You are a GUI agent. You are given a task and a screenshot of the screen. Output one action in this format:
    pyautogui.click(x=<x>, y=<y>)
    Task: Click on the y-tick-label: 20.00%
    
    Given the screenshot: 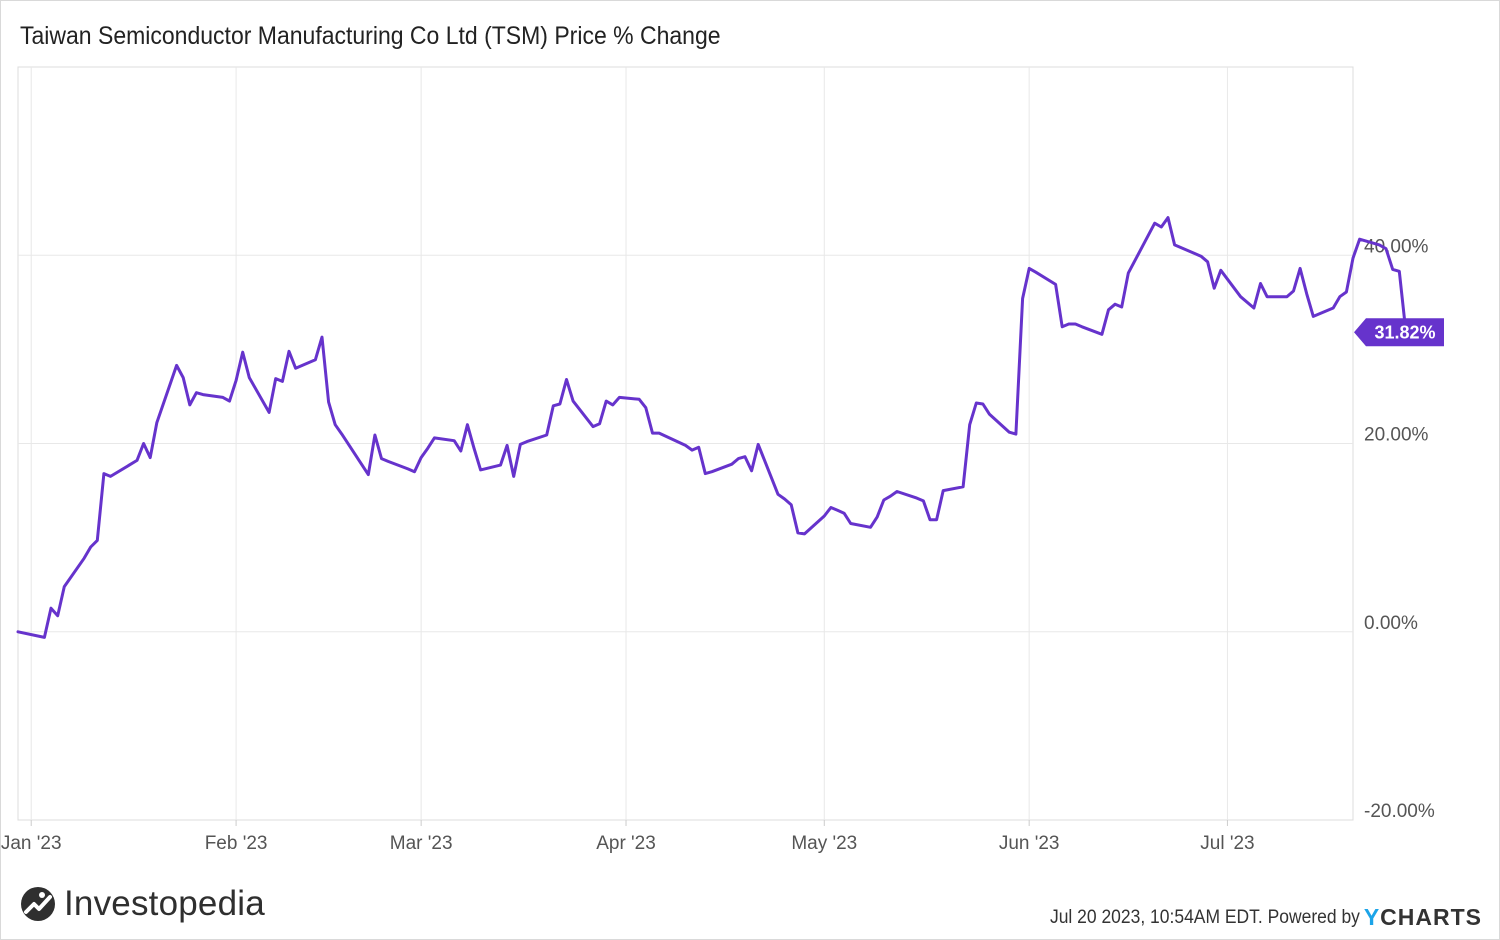 What is the action you would take?
    pyautogui.click(x=1396, y=435)
    